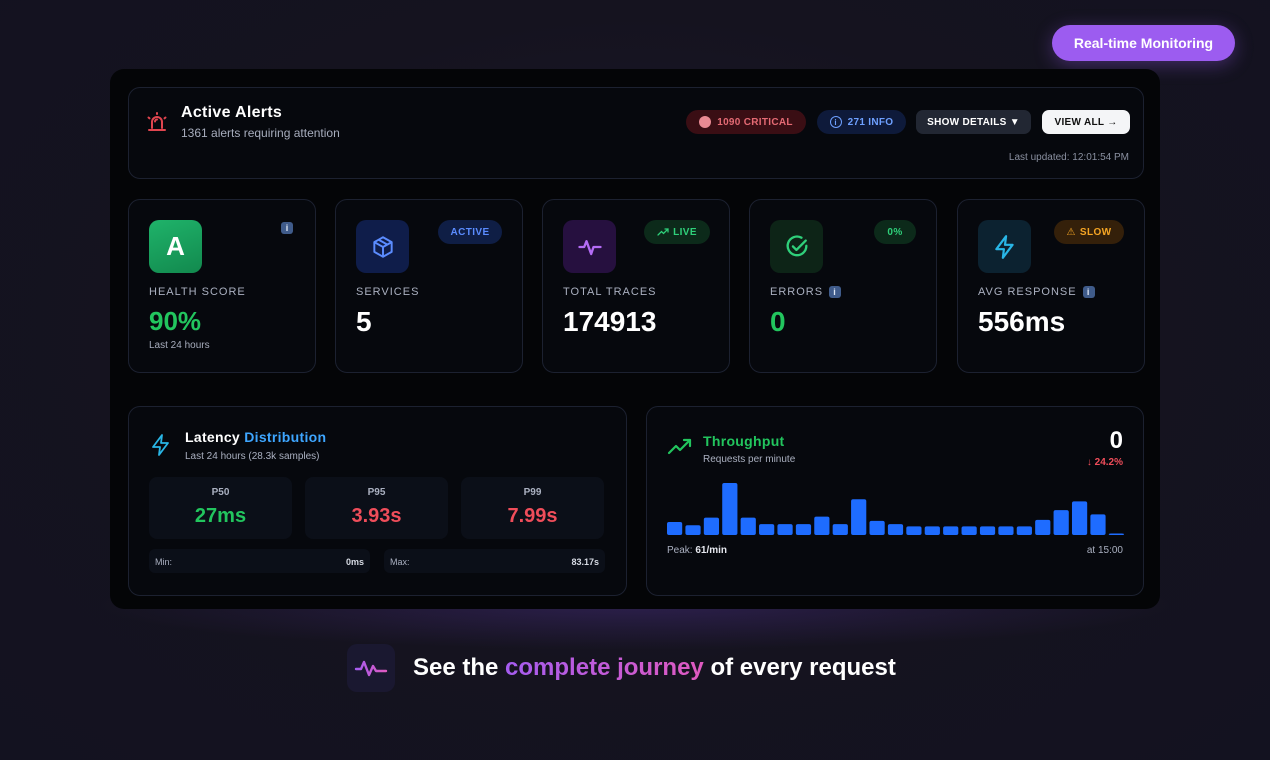 This screenshot has height=760, width=1270. I want to click on services-label: SERVICES, so click(388, 292).